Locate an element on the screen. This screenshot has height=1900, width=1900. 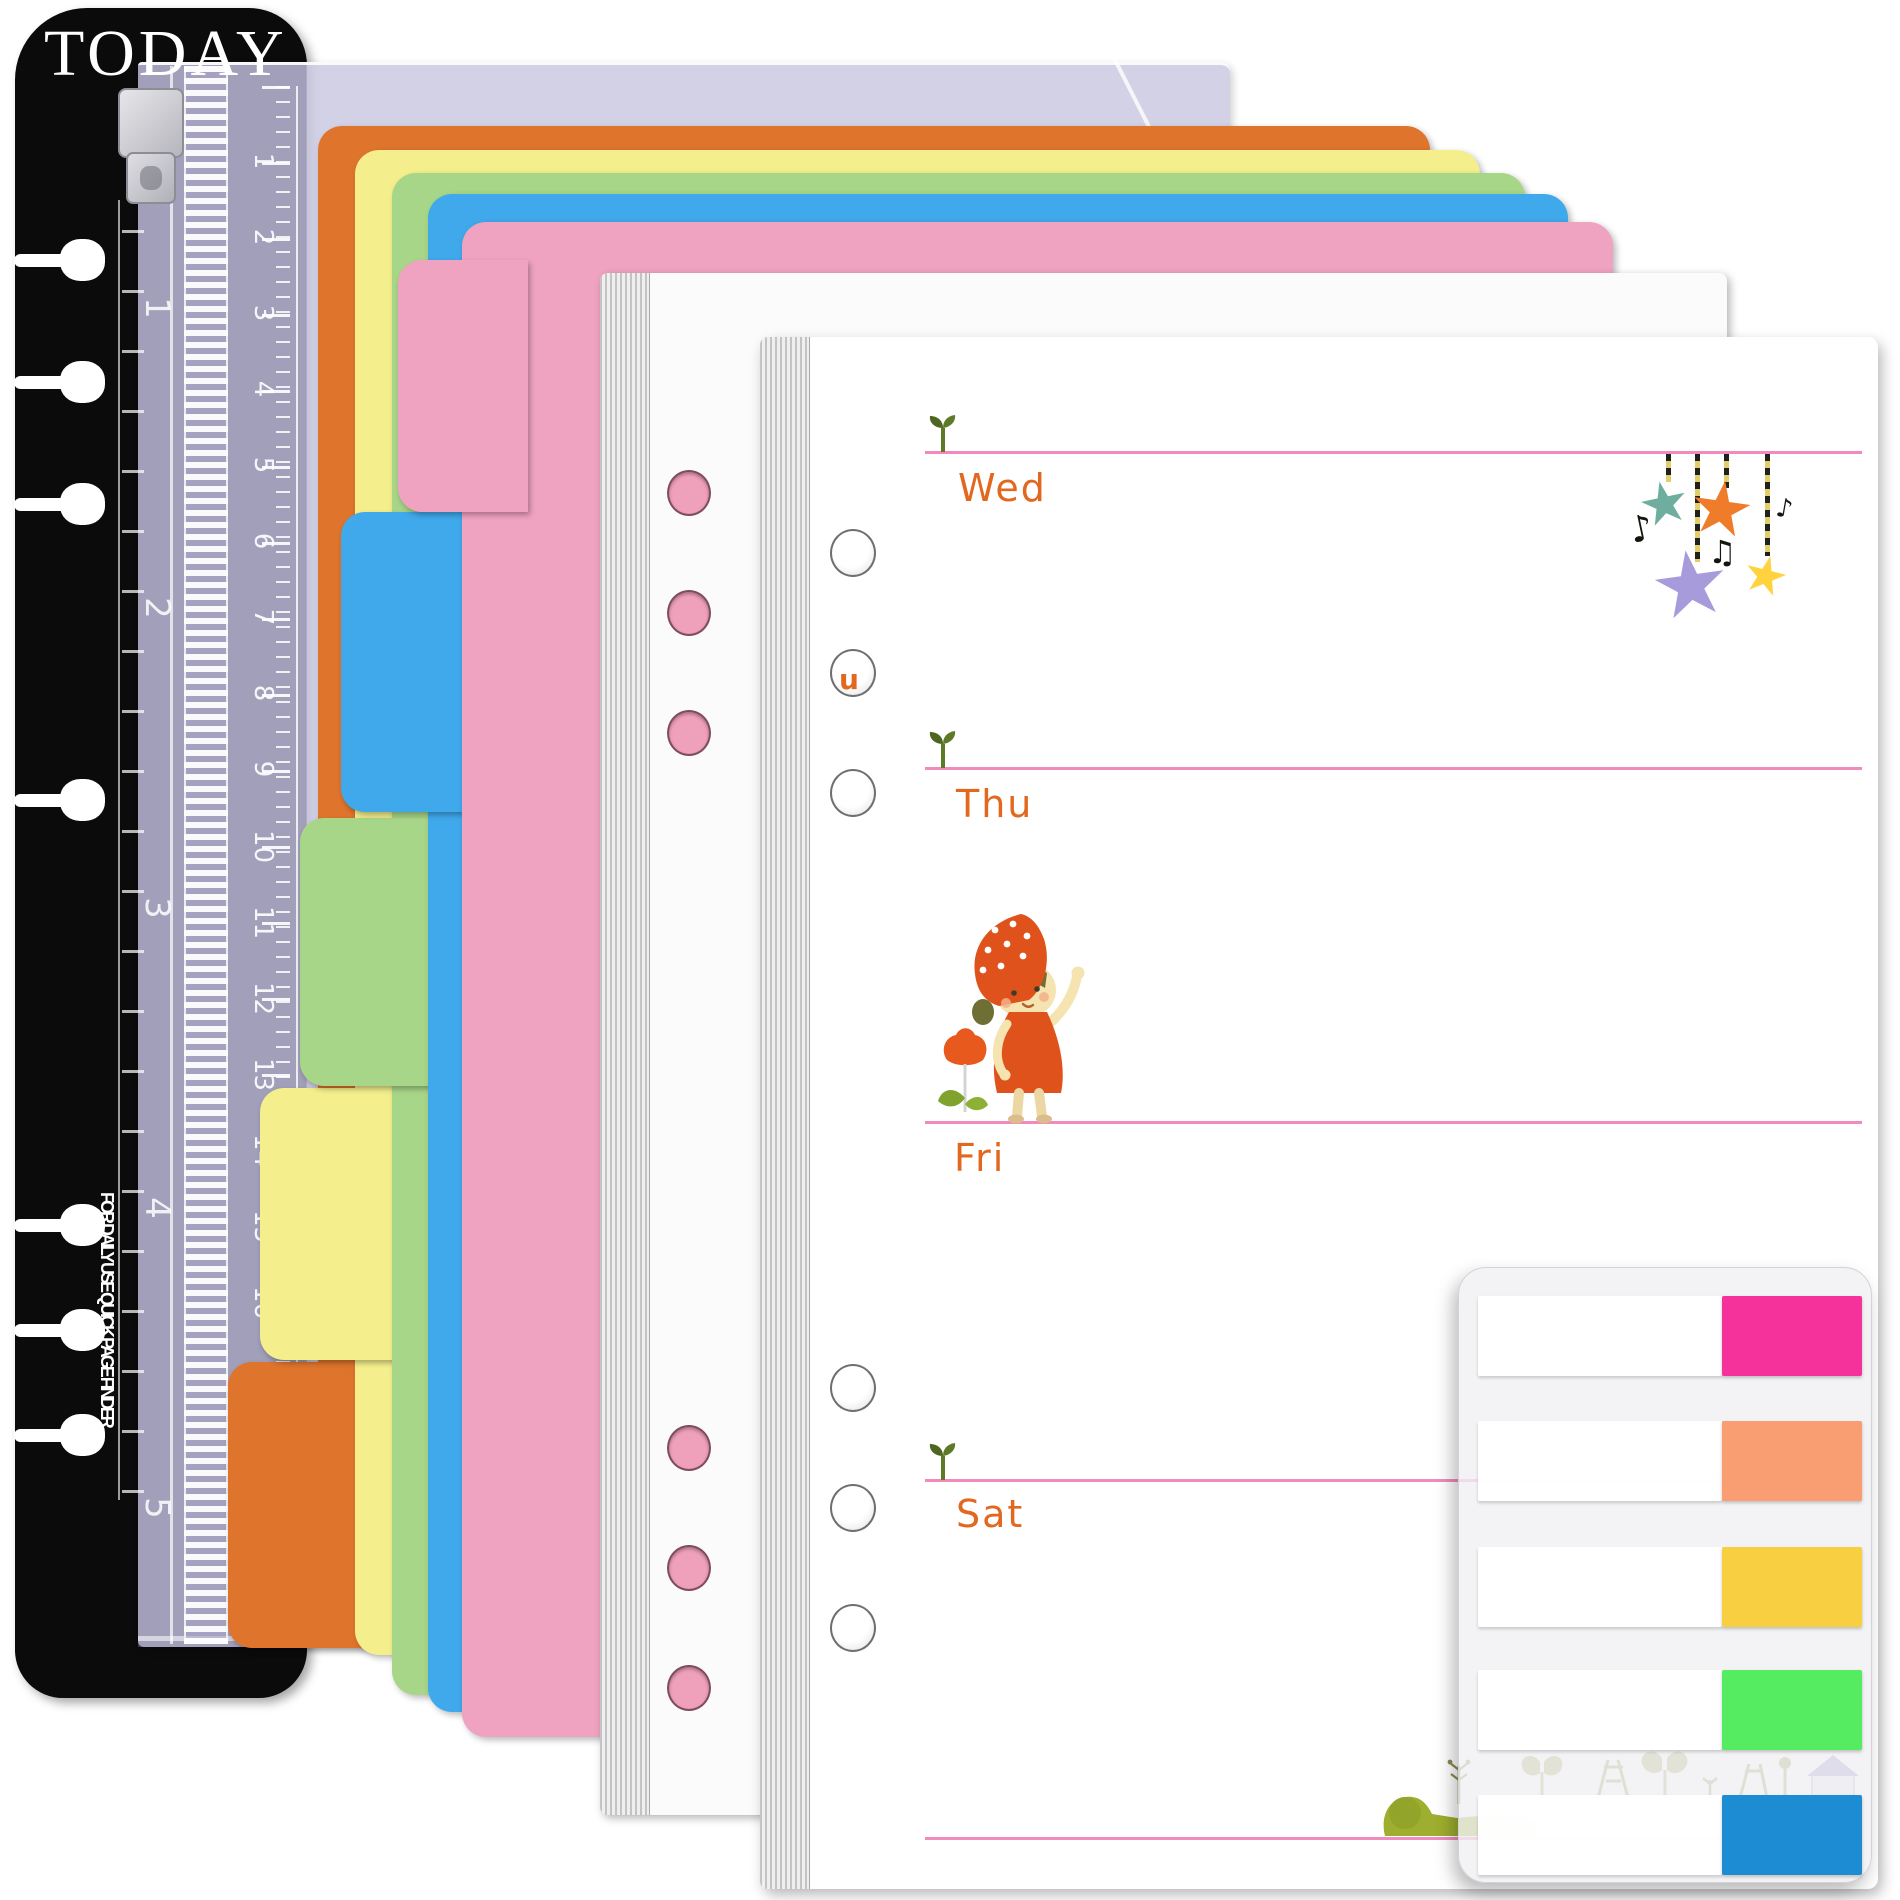
day-label-sat: Sat is located at coordinates (990, 1514).